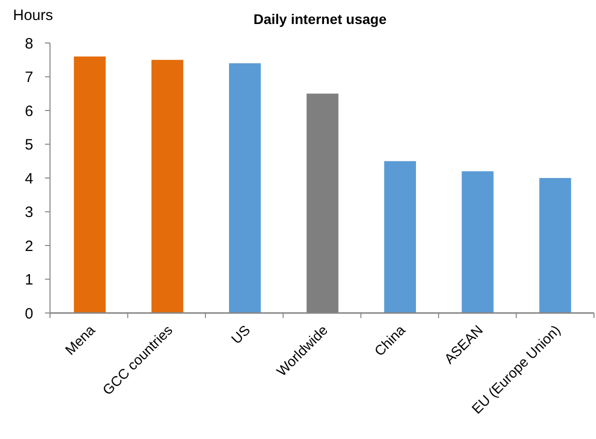  I want to click on y-tick-label: 5, so click(29, 145).